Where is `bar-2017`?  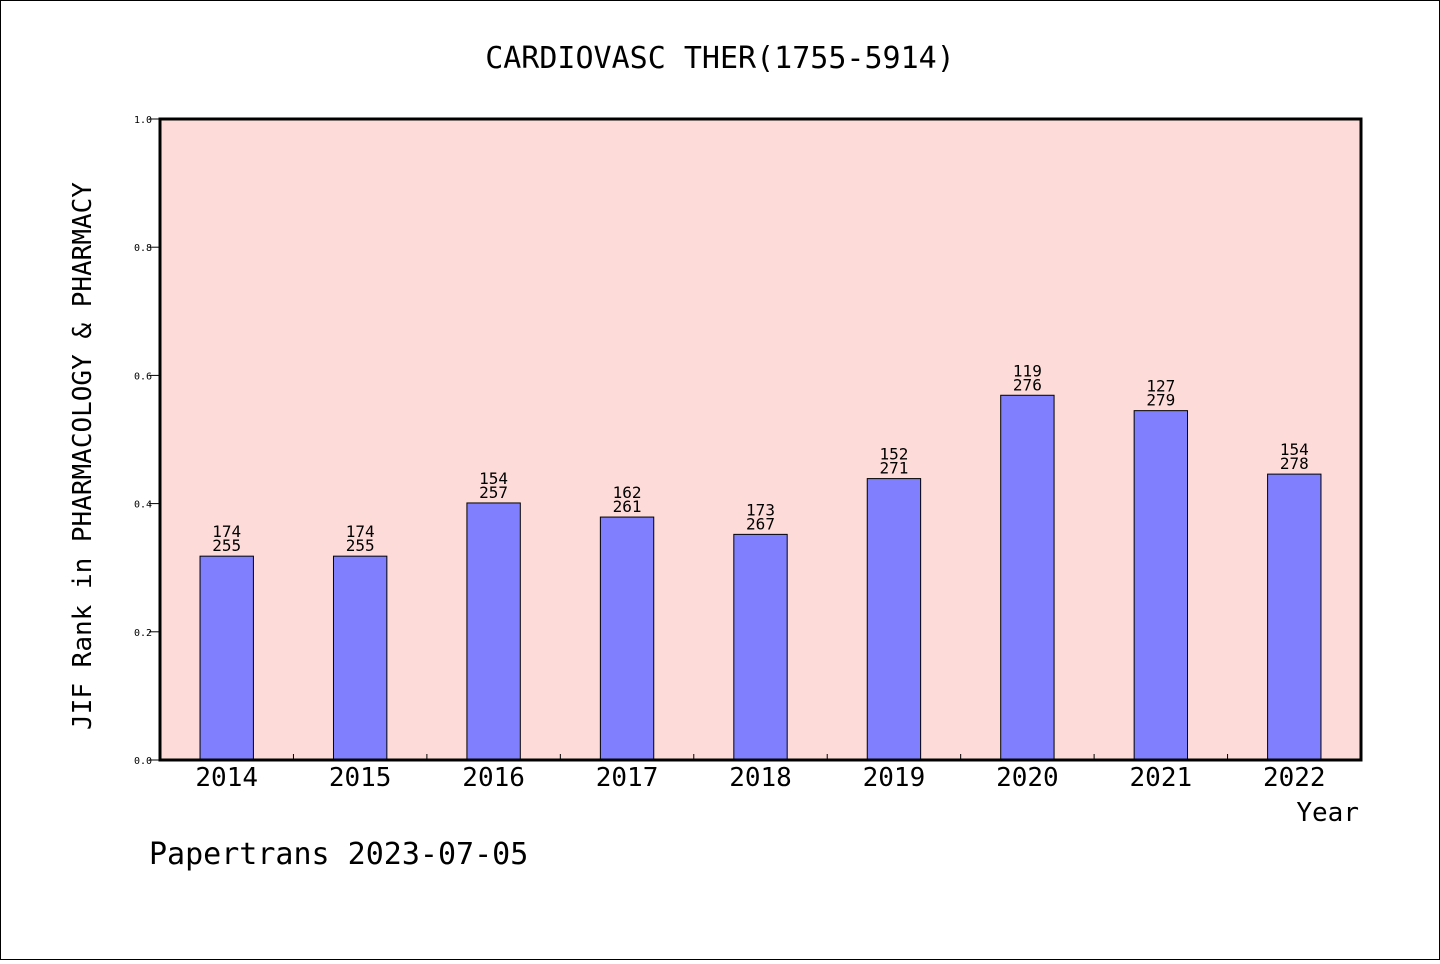
bar-2017 is located at coordinates (627, 638).